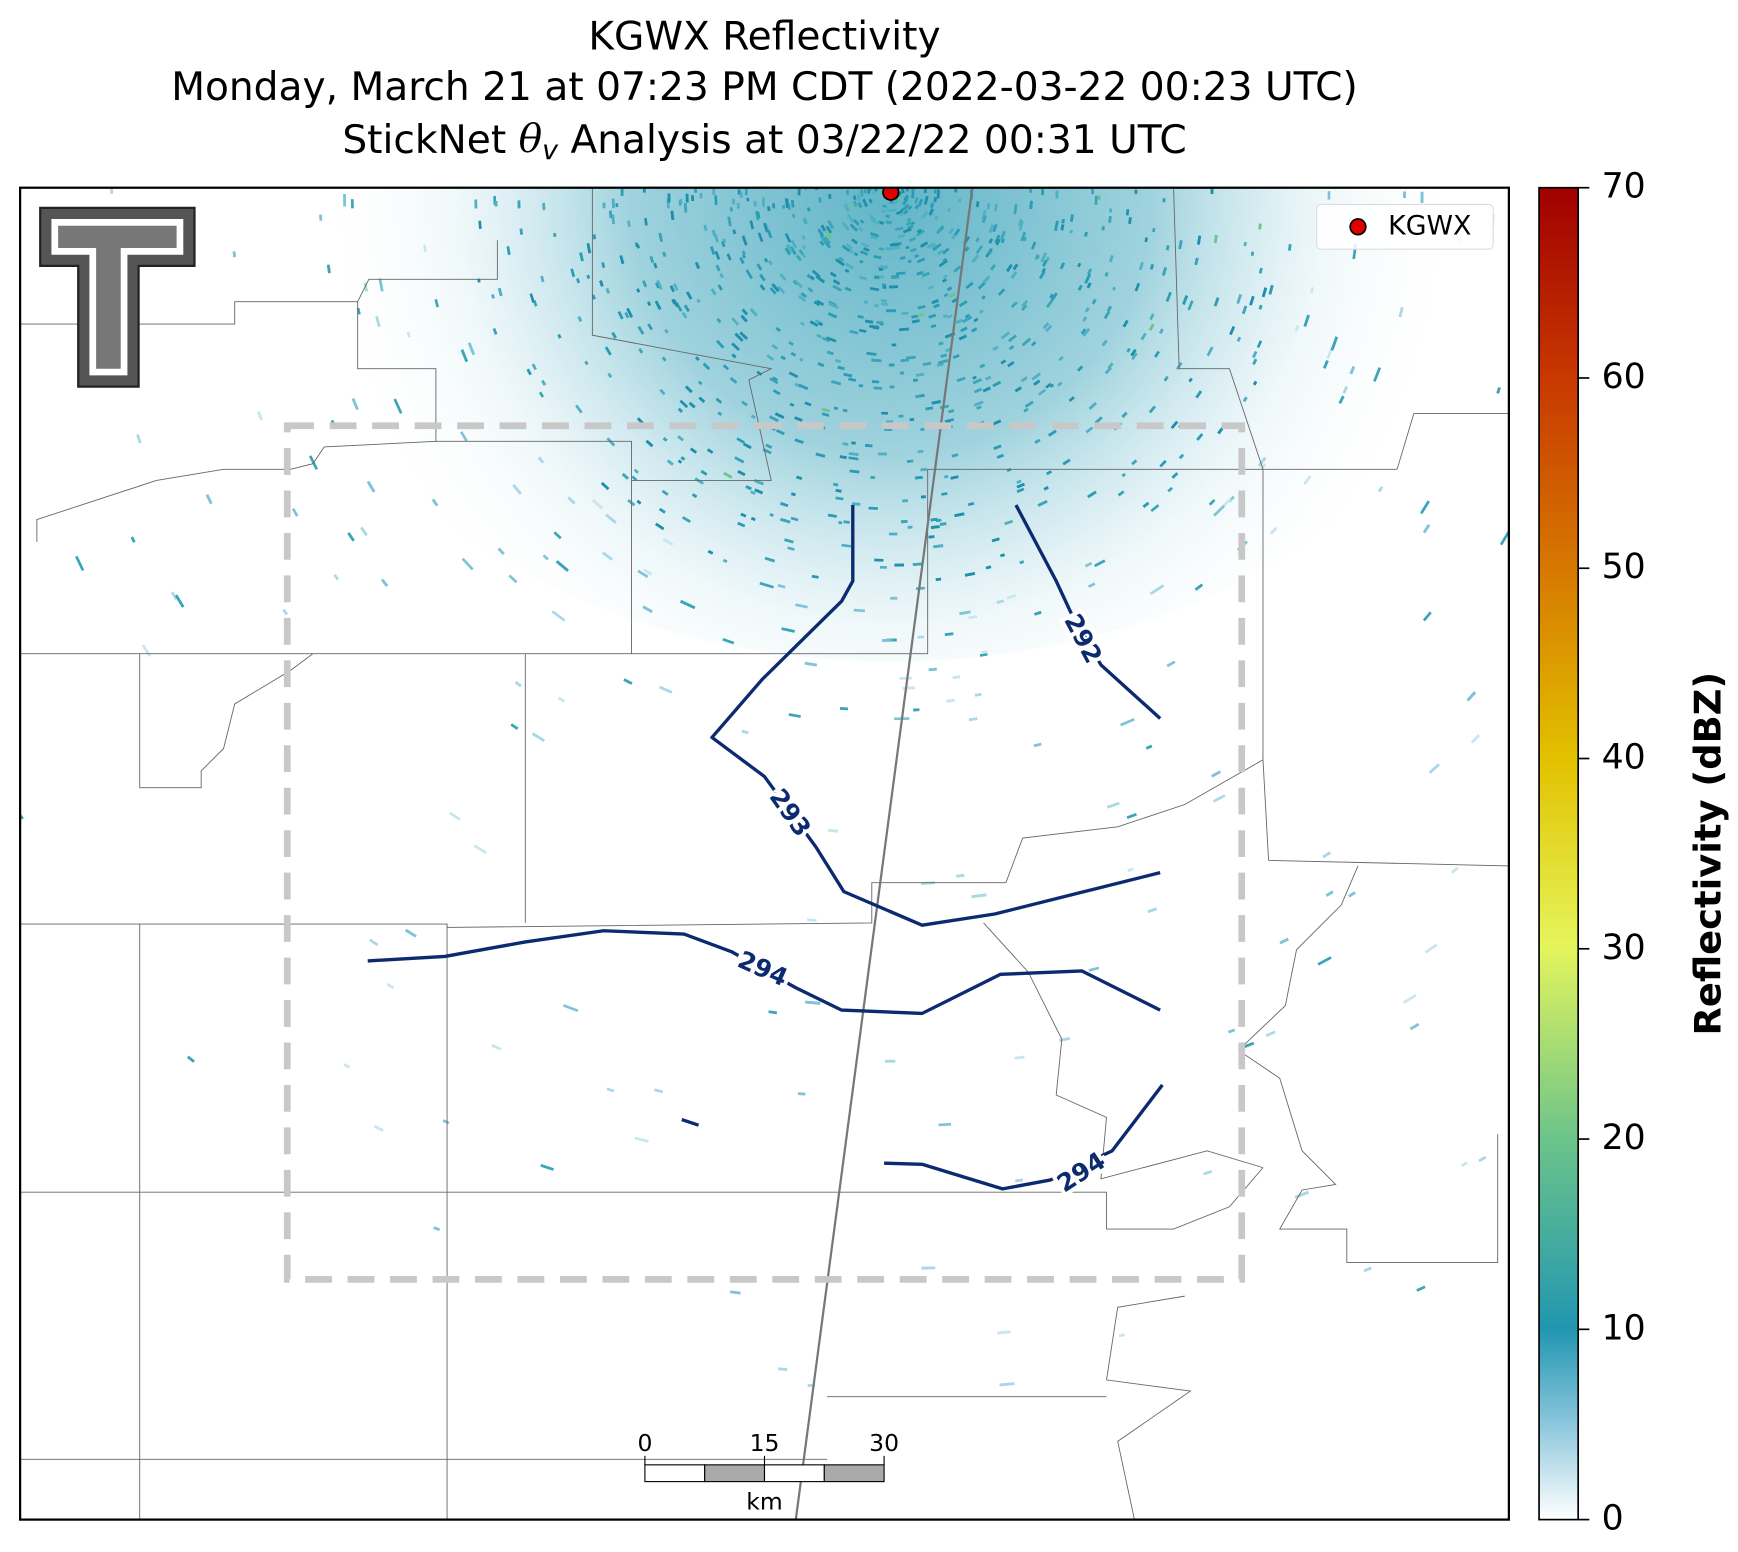 The height and width of the screenshot is (1552, 1738). Describe the element at coordinates (424, 139) in the screenshot. I see `subtitle-text: StickNet` at that location.